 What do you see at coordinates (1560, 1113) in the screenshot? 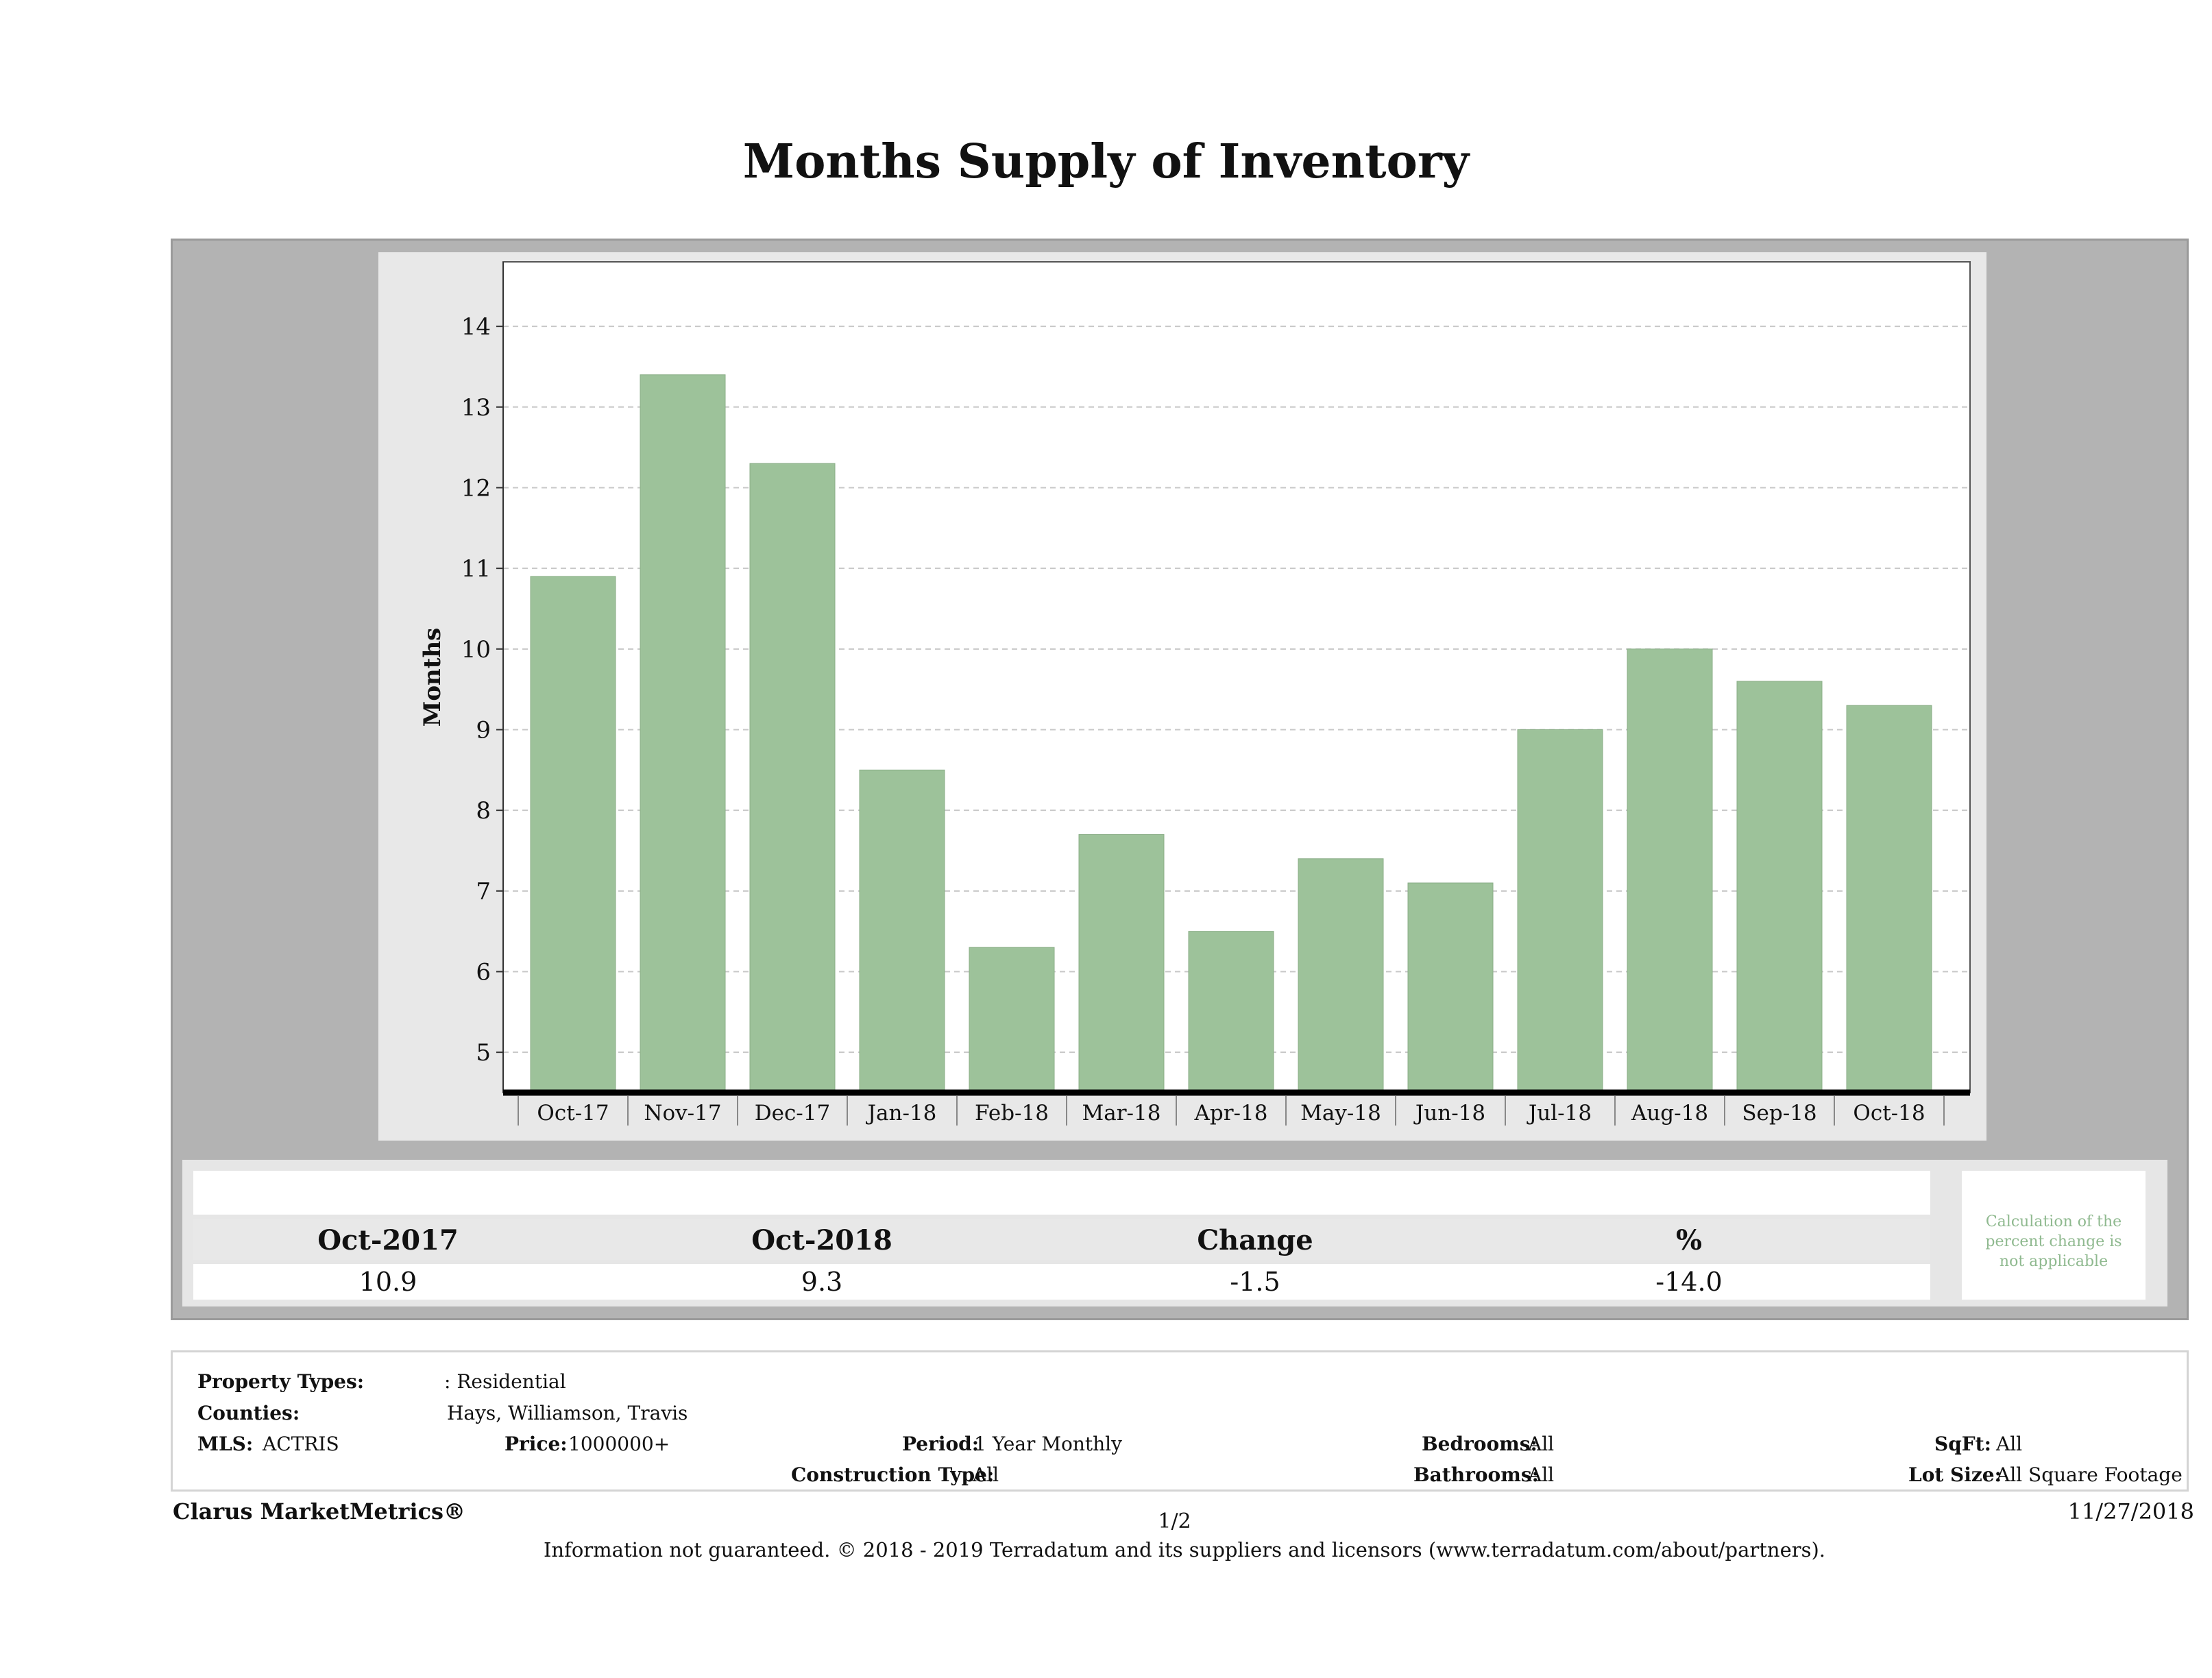
I see `x-tick-label: Jul-18` at bounding box center [1560, 1113].